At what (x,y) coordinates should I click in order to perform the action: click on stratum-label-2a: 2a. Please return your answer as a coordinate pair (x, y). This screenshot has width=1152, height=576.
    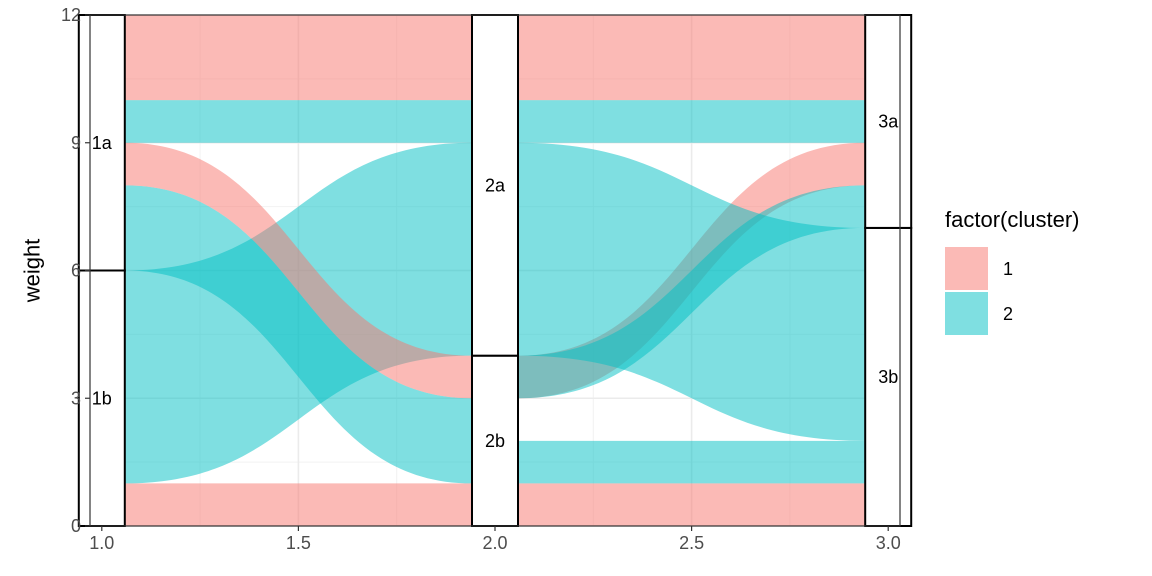
    Looking at the image, I should click on (495, 185).